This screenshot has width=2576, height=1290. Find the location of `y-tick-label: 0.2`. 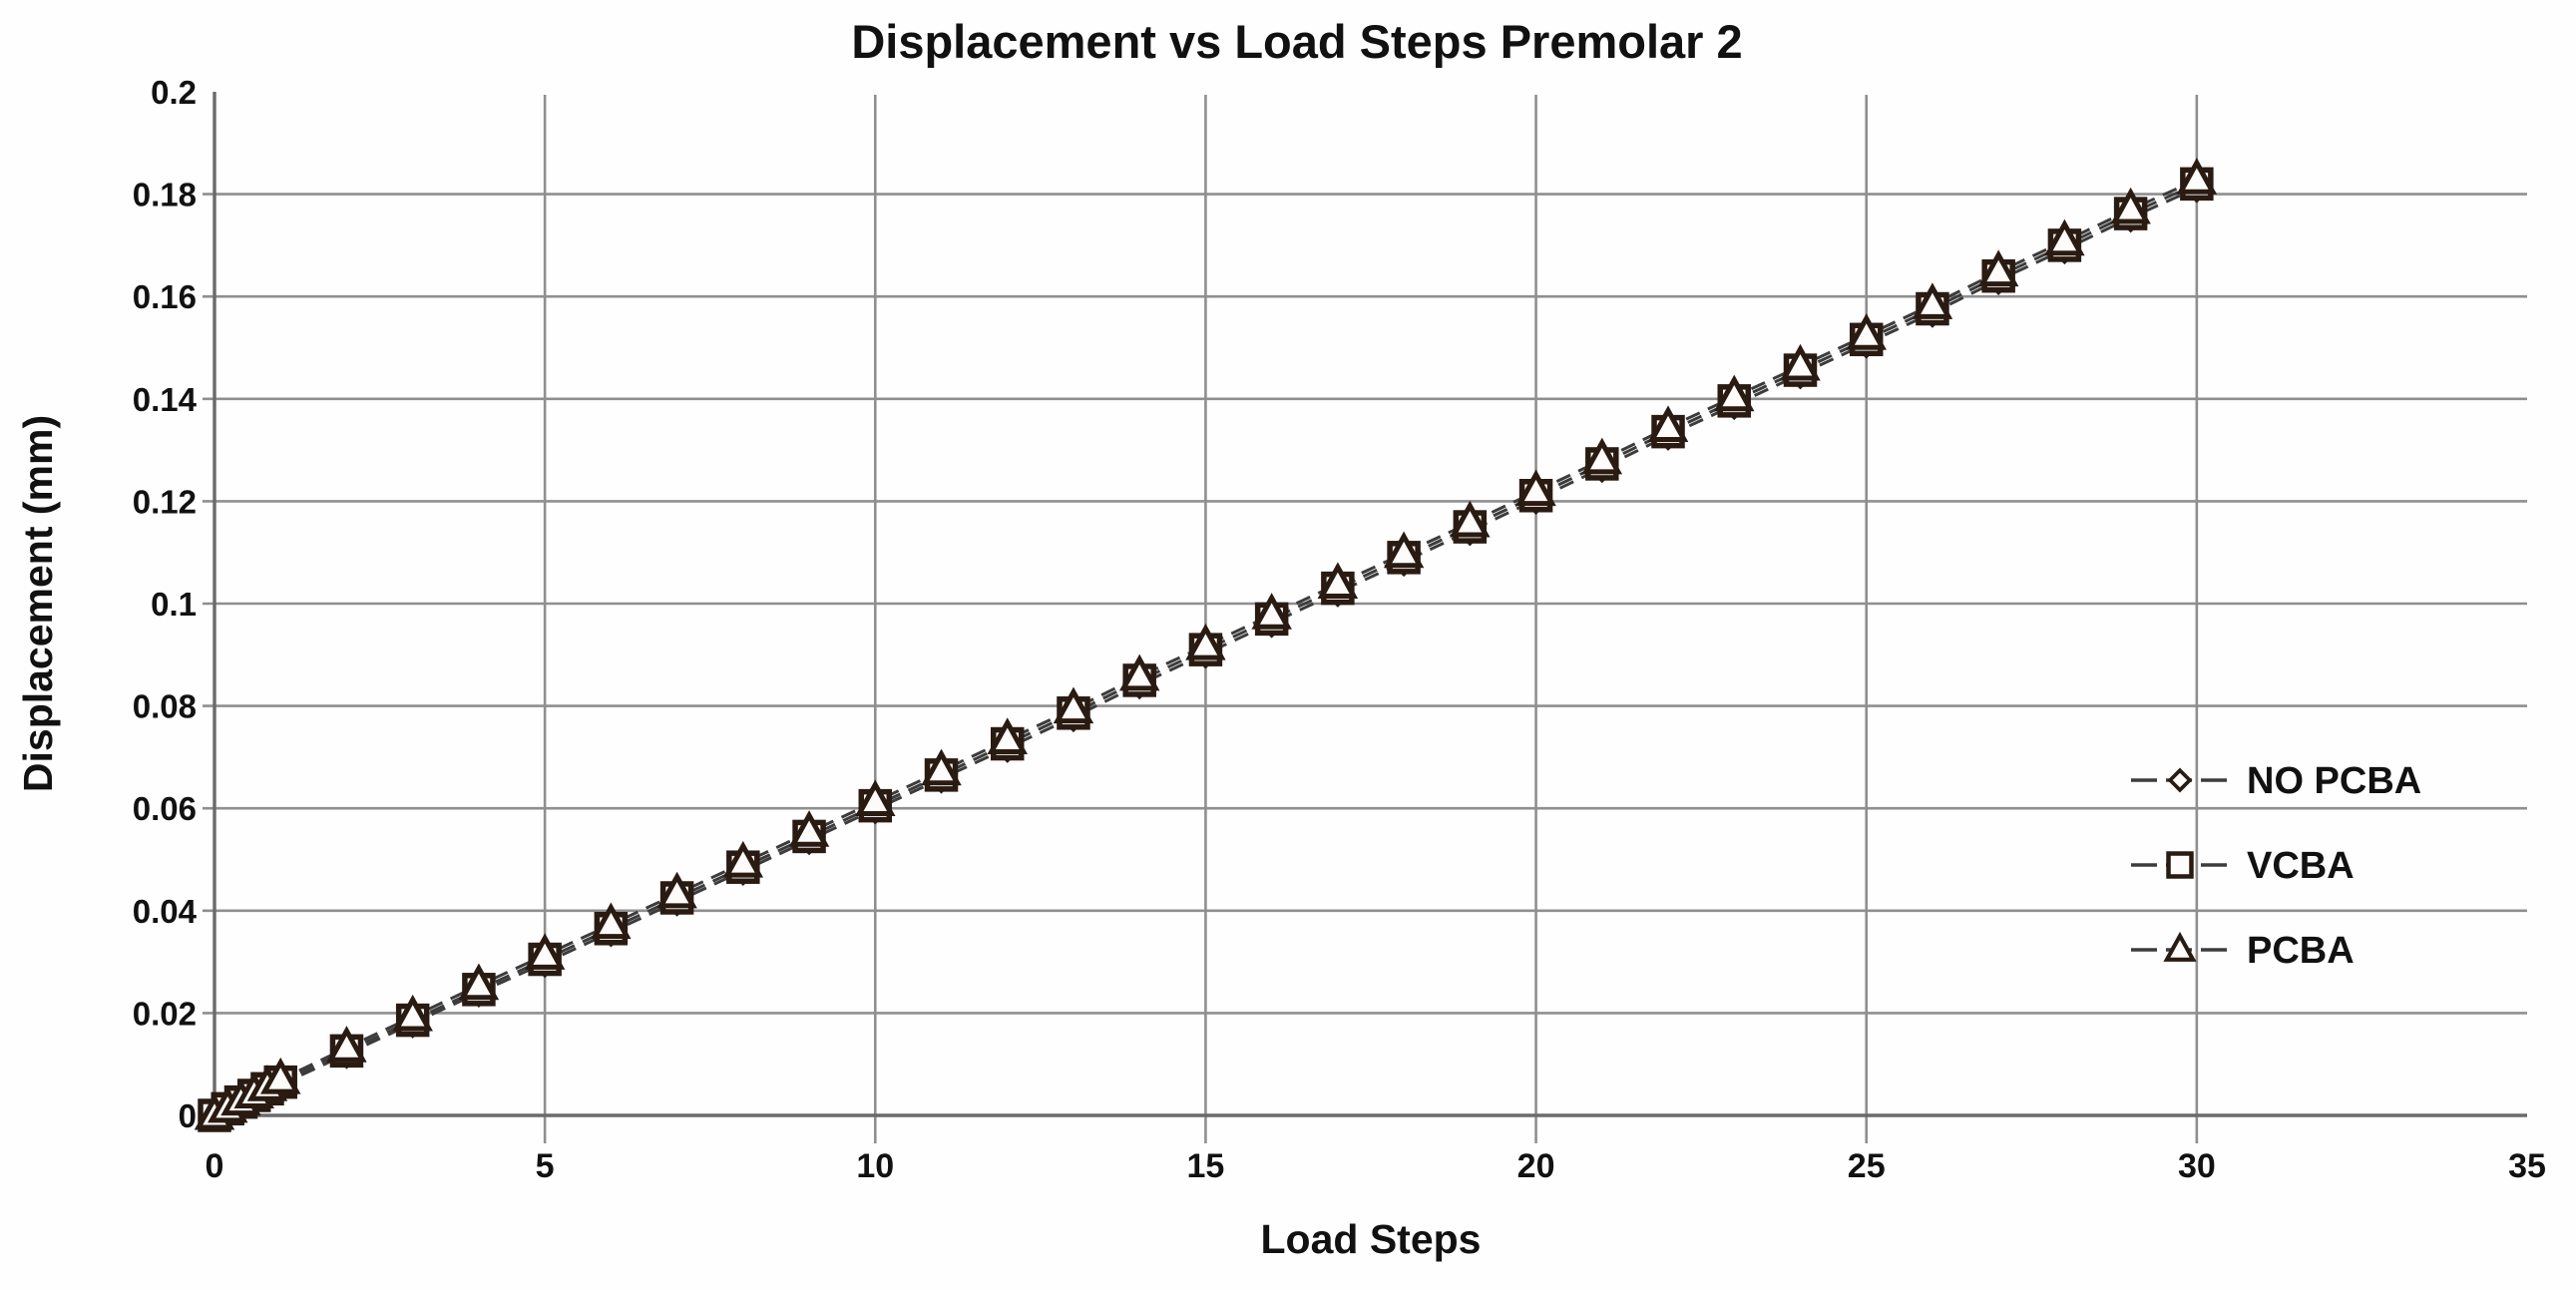

y-tick-label: 0.2 is located at coordinates (174, 93).